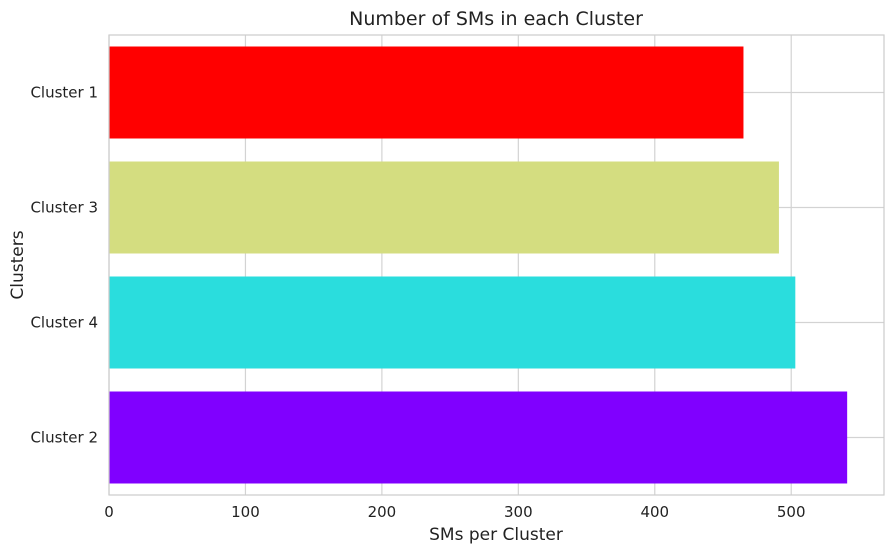 The height and width of the screenshot is (553, 894). I want to click on x-tick-labels: 0 100 200 300 400 500, so click(454, 512).